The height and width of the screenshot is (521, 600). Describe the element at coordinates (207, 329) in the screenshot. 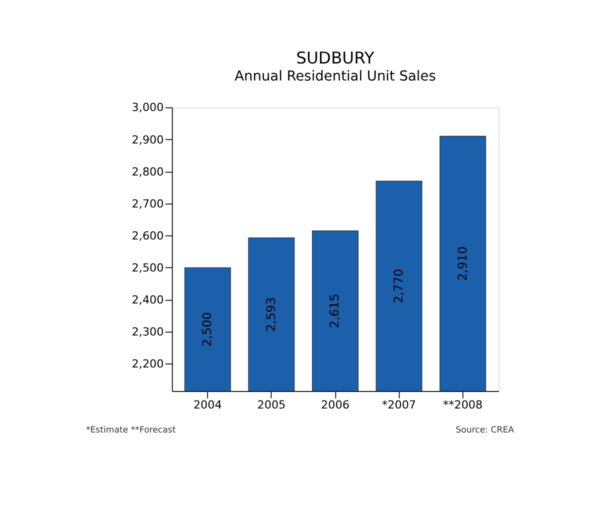

I see `data-label: 2,500` at that location.